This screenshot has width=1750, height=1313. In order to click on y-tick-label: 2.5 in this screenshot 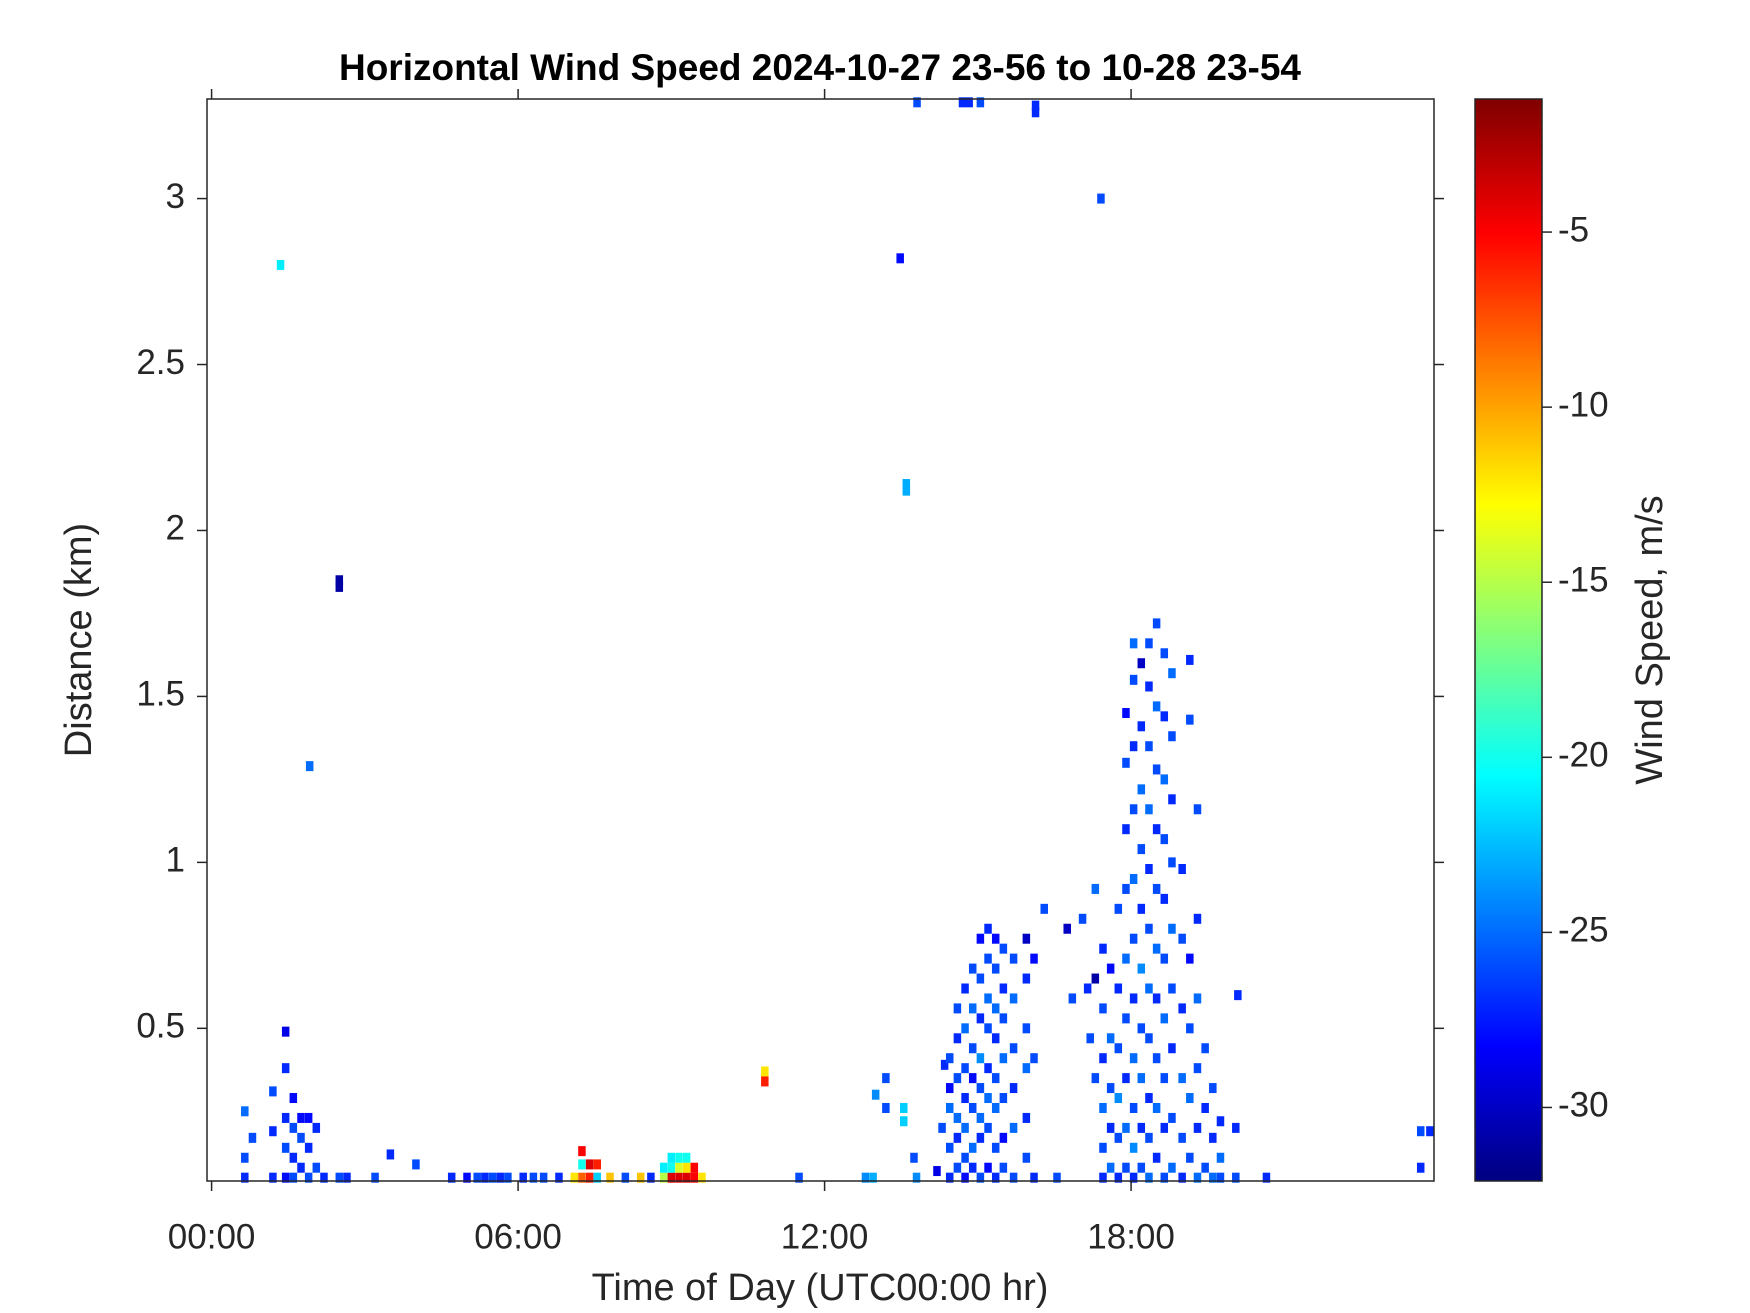, I will do `click(160, 362)`.